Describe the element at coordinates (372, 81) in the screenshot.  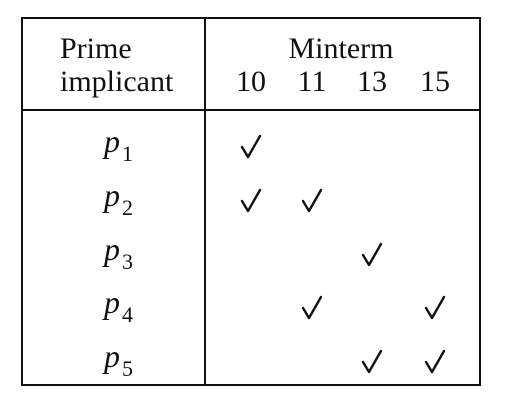
I see `minterm-header-13: 13` at that location.